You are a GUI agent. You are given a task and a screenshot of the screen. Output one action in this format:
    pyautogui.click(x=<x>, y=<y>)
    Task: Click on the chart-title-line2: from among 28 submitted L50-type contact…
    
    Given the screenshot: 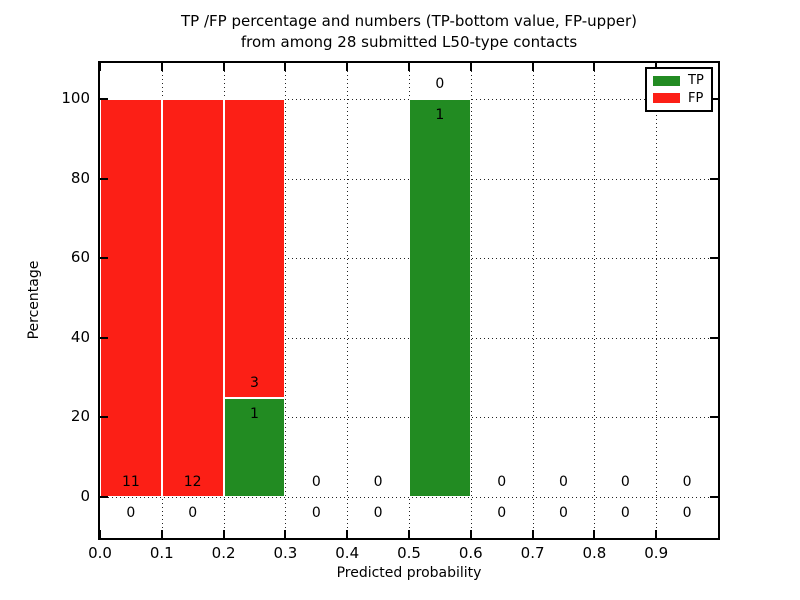 What is the action you would take?
    pyautogui.click(x=409, y=42)
    